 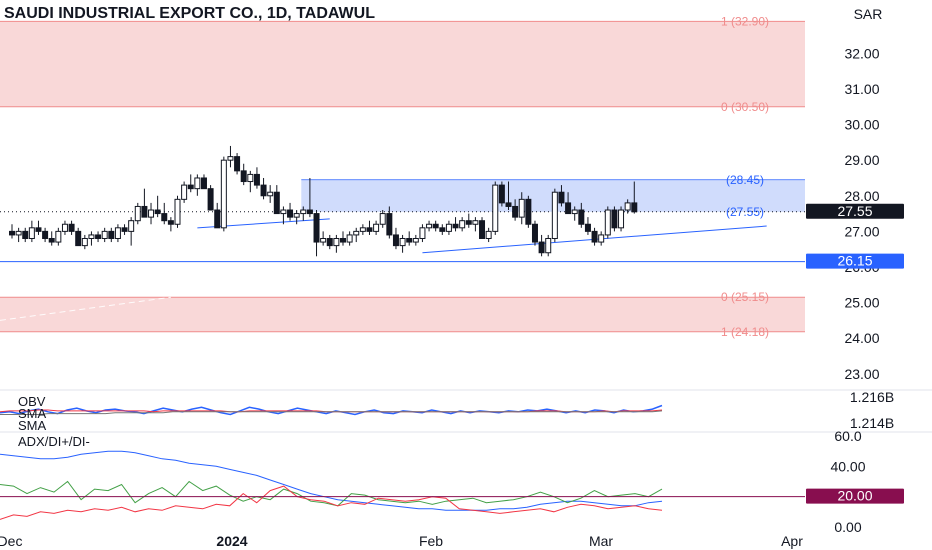 What do you see at coordinates (861, 303) in the screenshot?
I see `price-axis-tick: 25.00` at bounding box center [861, 303].